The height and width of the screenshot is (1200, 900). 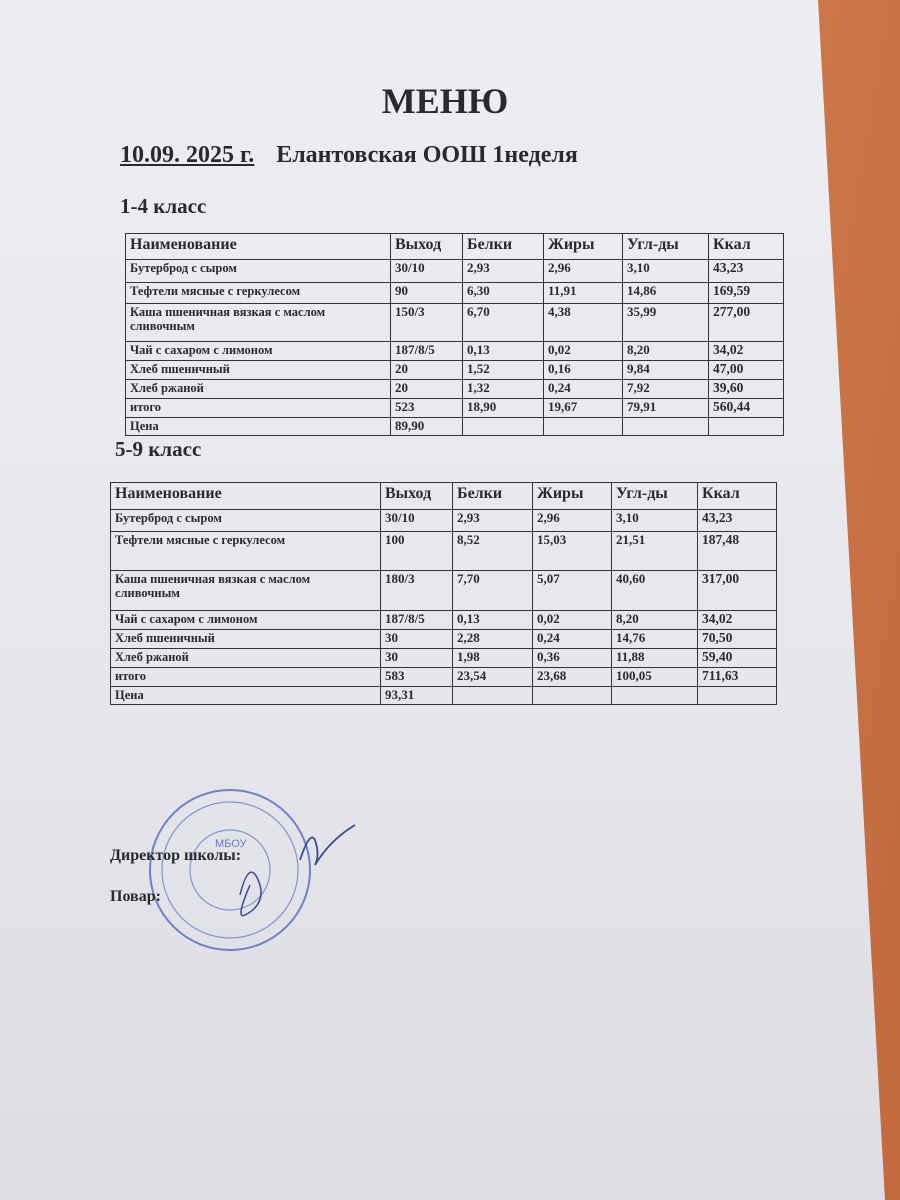 I want to click on table-cell: 169,59, so click(x=746, y=293).